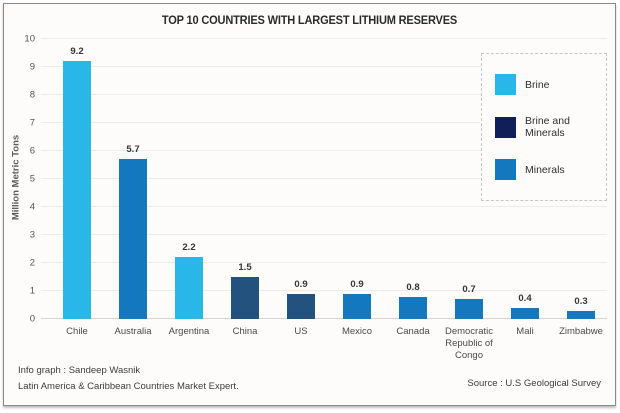  I want to click on y-axis: 0 1 2 3 4 5 6 7 8 9 10, so click(20, 179).